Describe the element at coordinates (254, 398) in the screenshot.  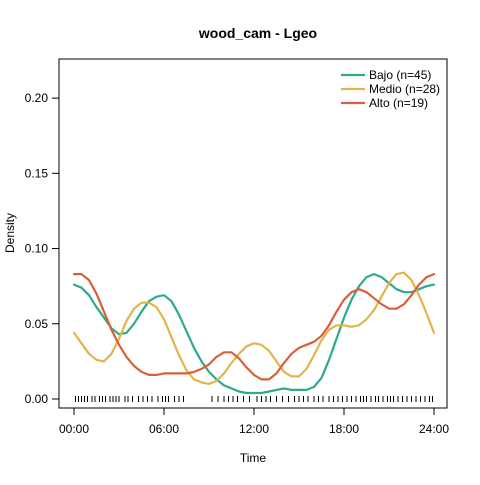
I see `rug-marks` at that location.